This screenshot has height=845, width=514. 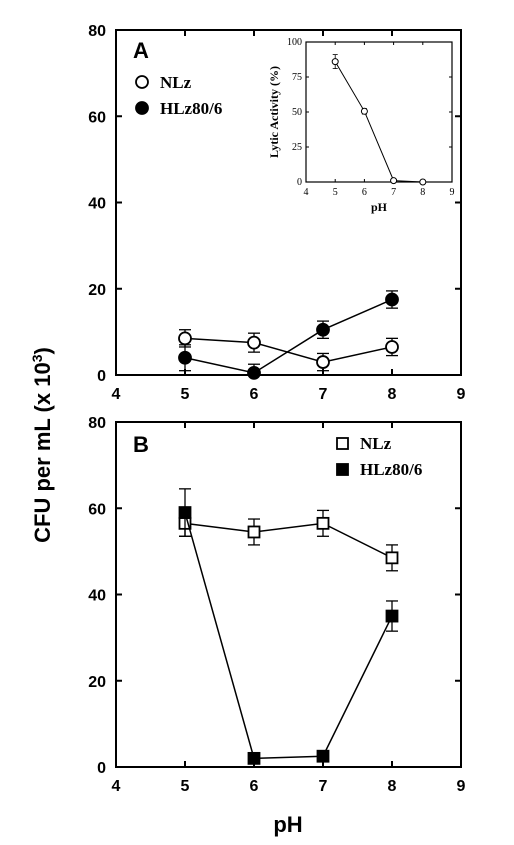 I want to click on panel-b-x-tick-label: 7, so click(x=323, y=786).